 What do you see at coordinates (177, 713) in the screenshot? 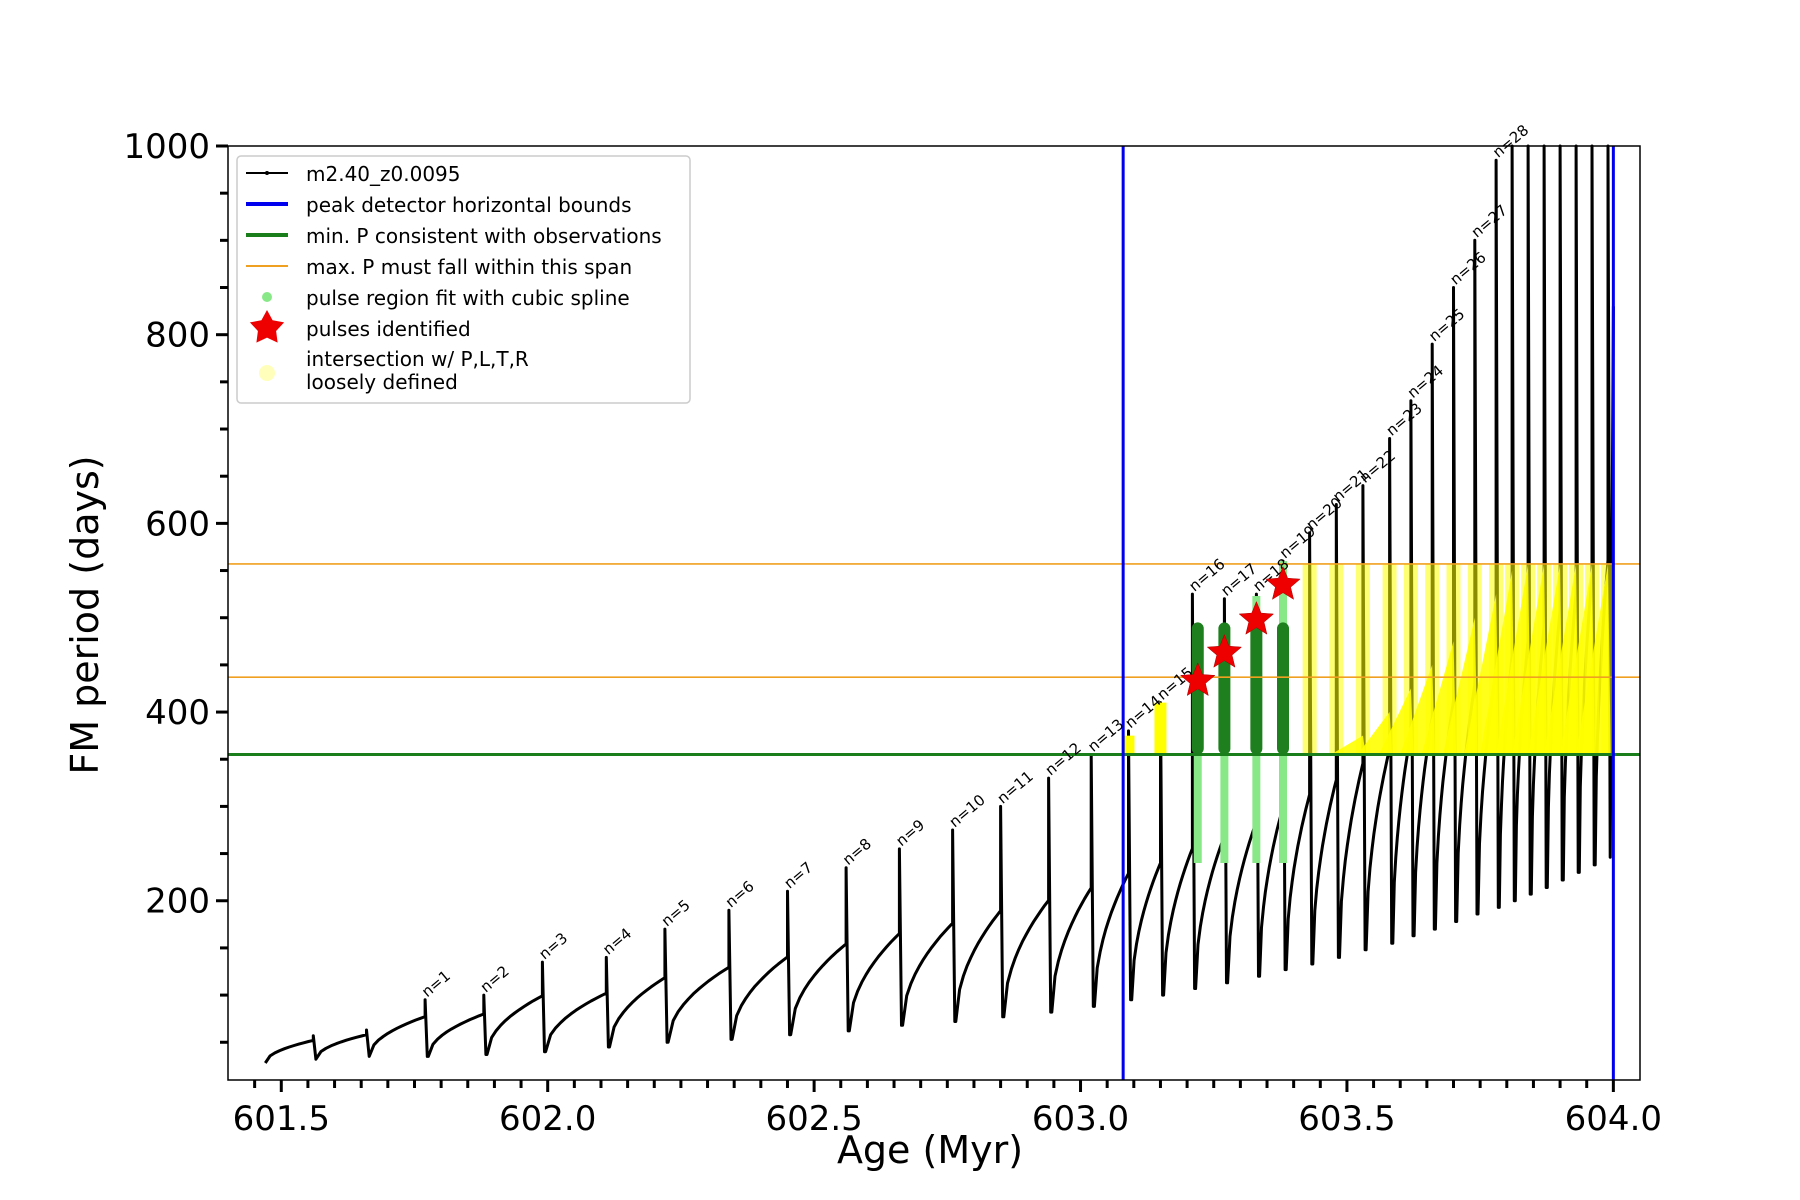
I see `y-tick-label: 400` at bounding box center [177, 713].